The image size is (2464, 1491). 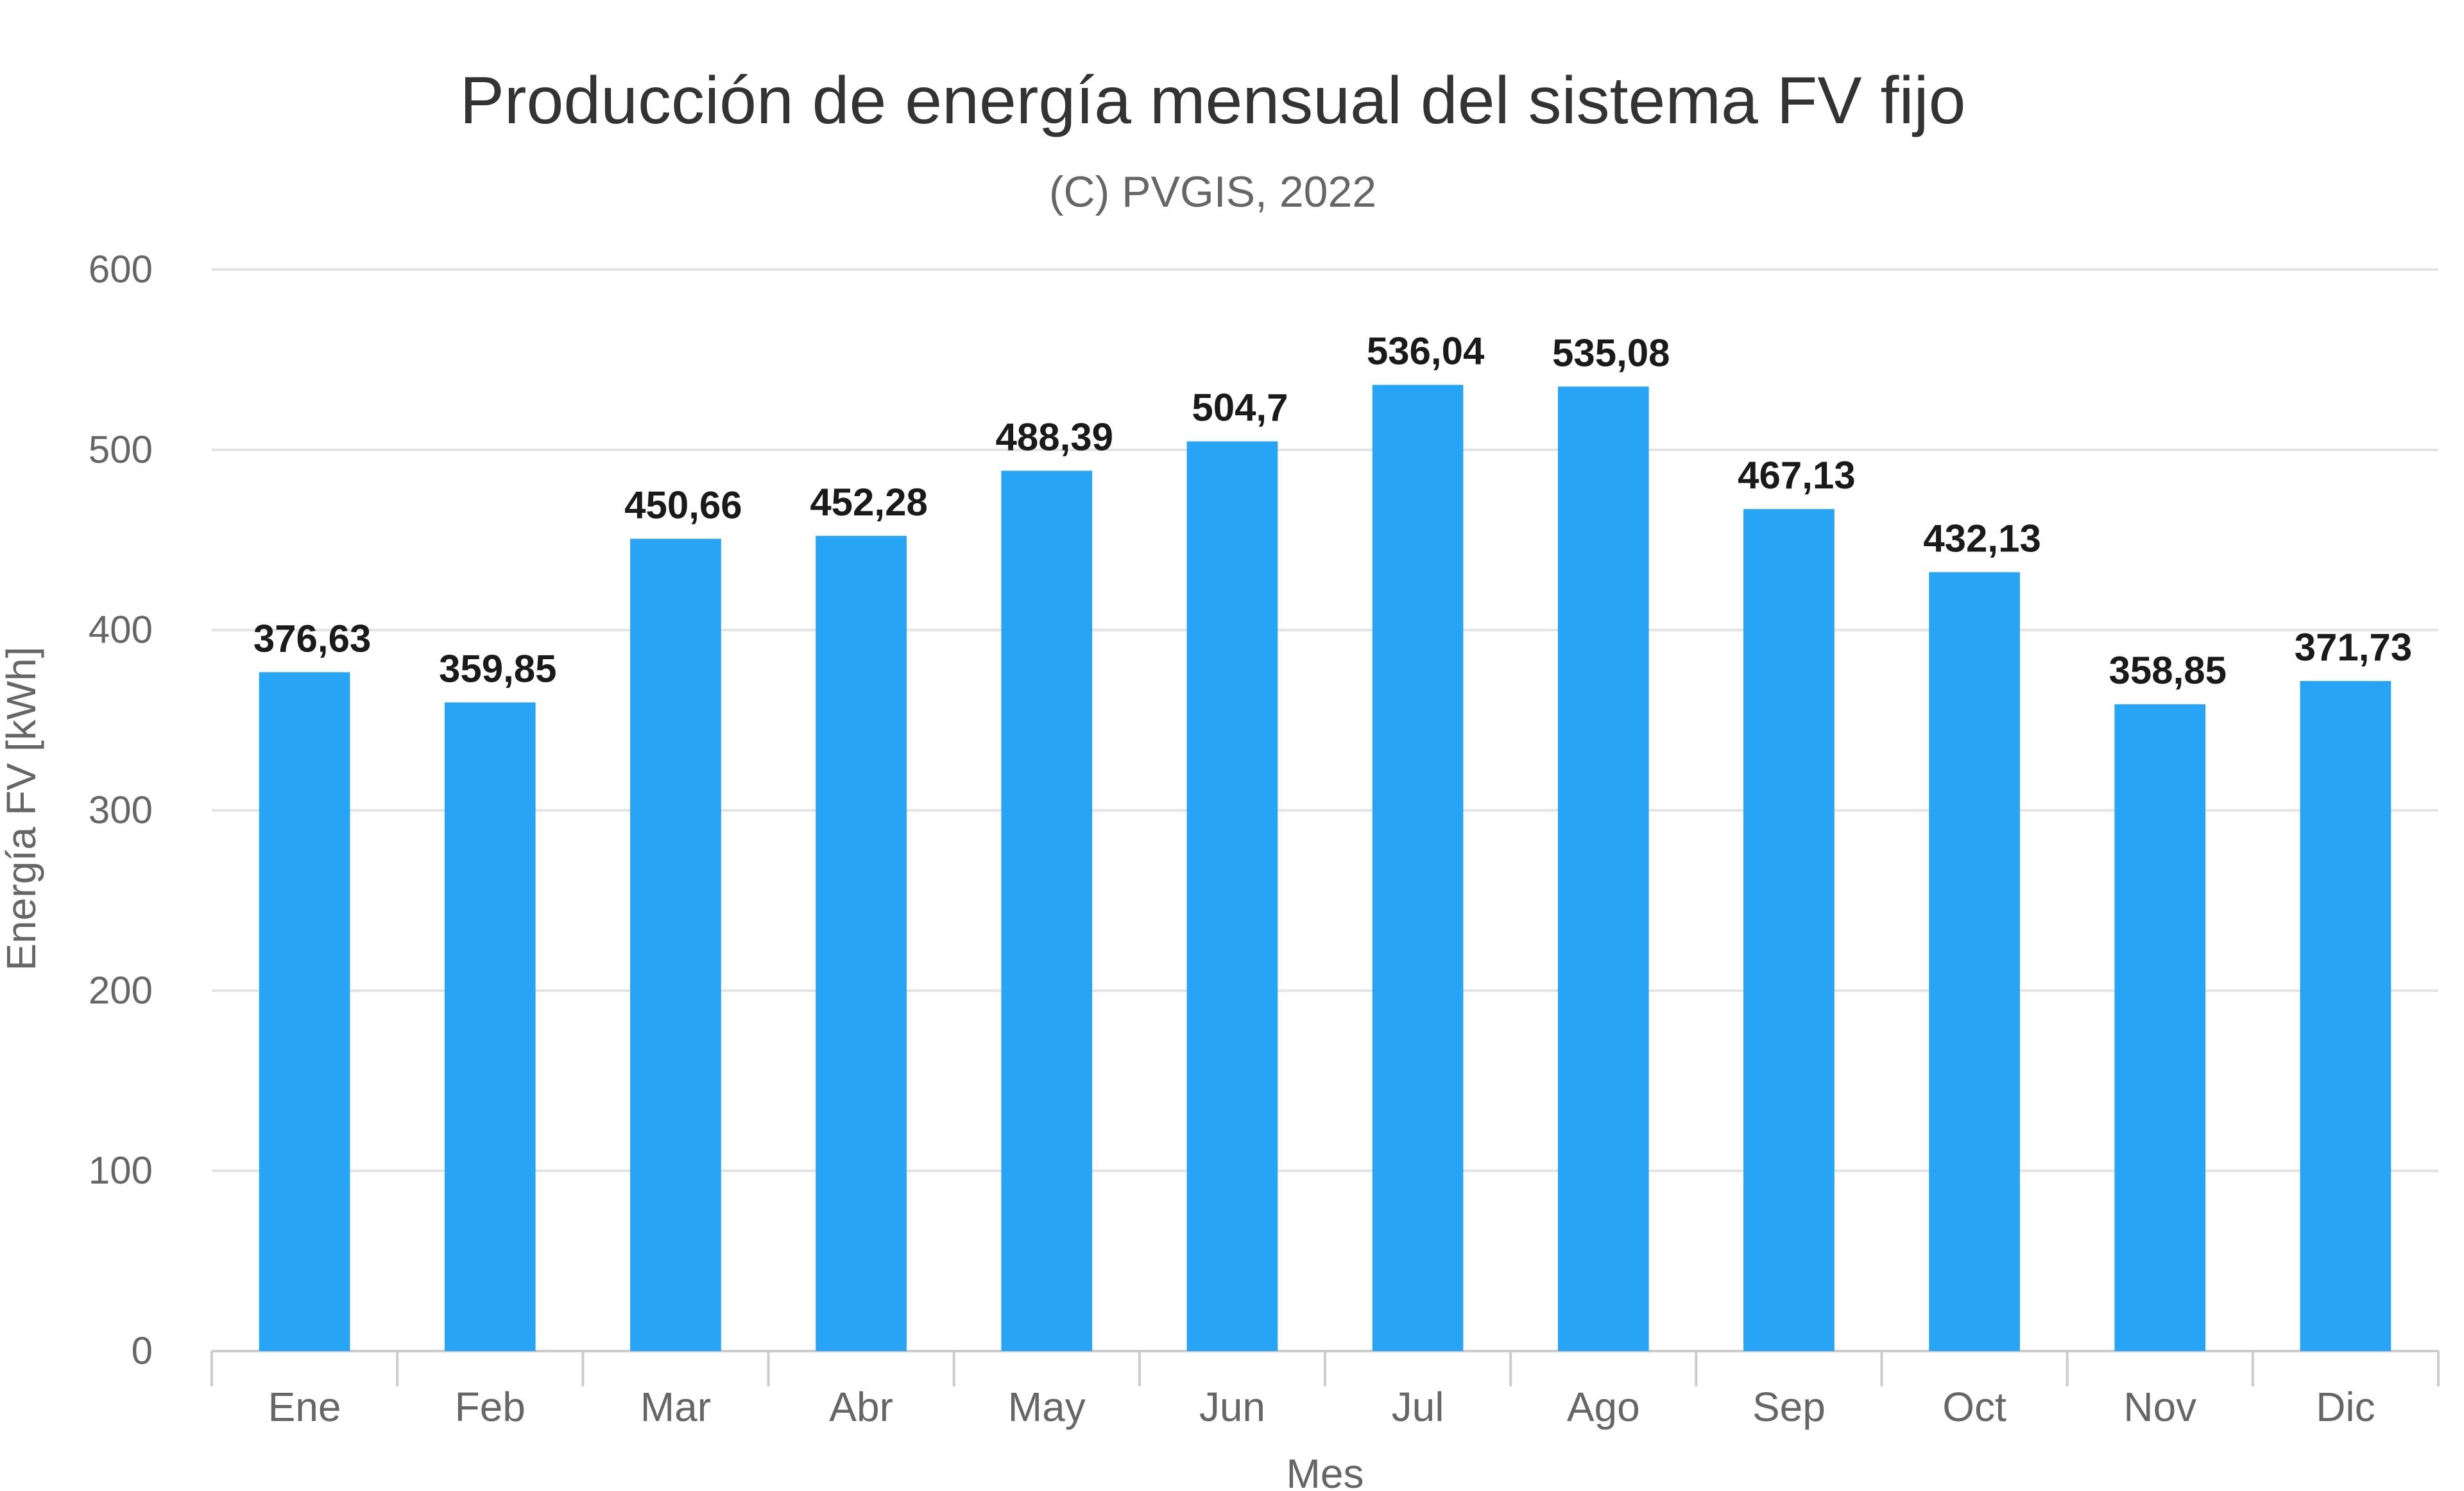 What do you see at coordinates (1975, 961) in the screenshot?
I see `bar-oct` at bounding box center [1975, 961].